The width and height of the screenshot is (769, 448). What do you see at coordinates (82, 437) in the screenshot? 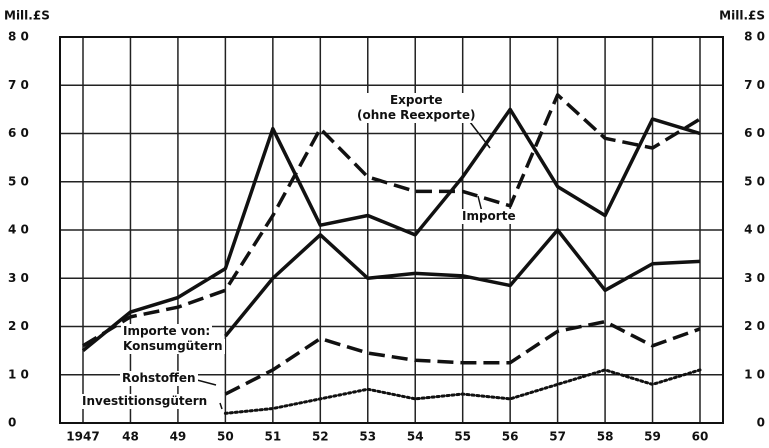
I see `x-tick-label: 1947` at bounding box center [82, 437].